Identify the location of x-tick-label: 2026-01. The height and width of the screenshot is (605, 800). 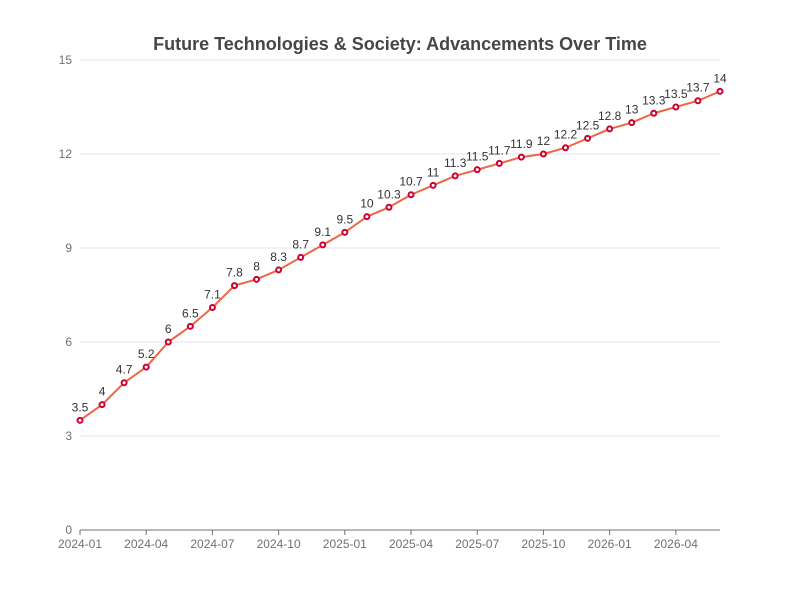
(610, 544).